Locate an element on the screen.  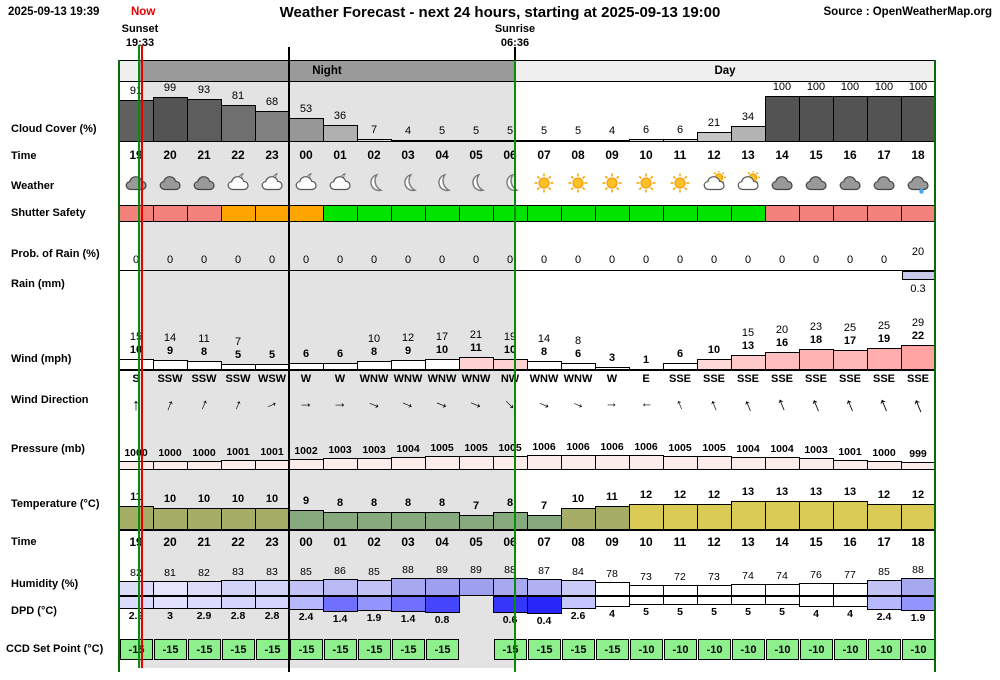
cloud-bar is located at coordinates (748, 134).